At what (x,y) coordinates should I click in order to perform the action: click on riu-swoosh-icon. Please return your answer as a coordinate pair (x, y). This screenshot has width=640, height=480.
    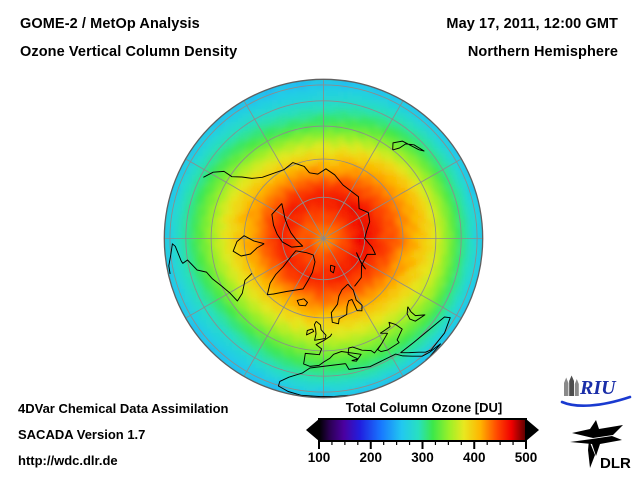
    Looking at the image, I should click on (596, 401).